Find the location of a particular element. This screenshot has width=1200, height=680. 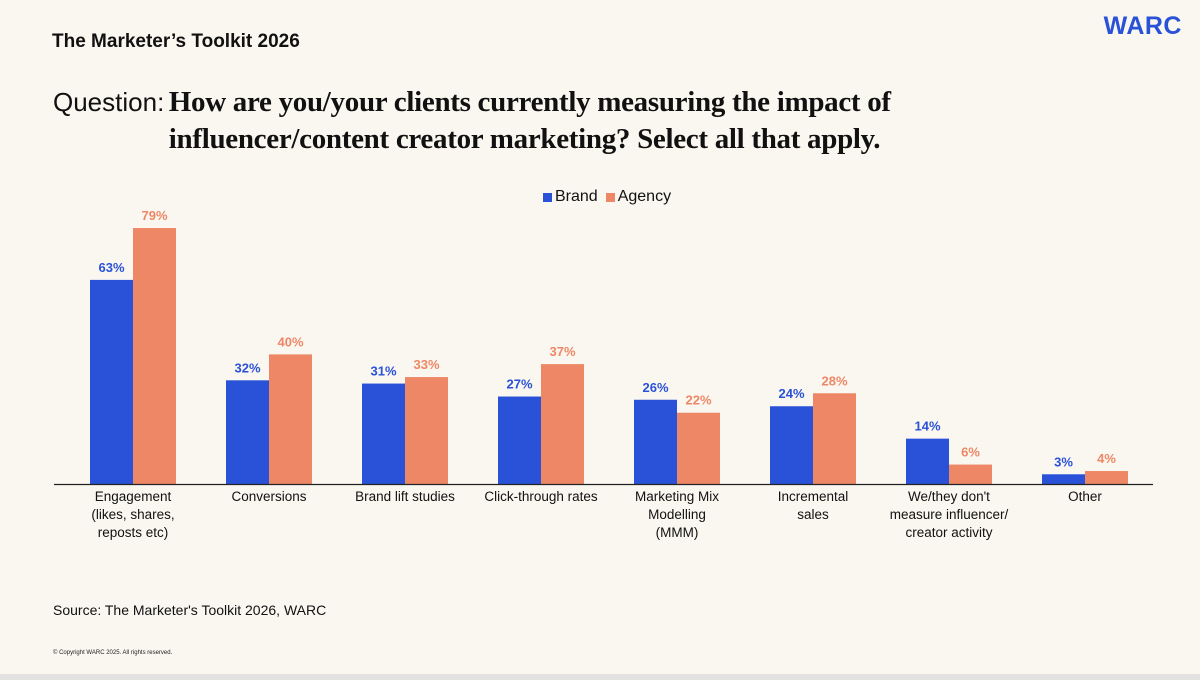

data-label-brand: 24% is located at coordinates (791, 393).